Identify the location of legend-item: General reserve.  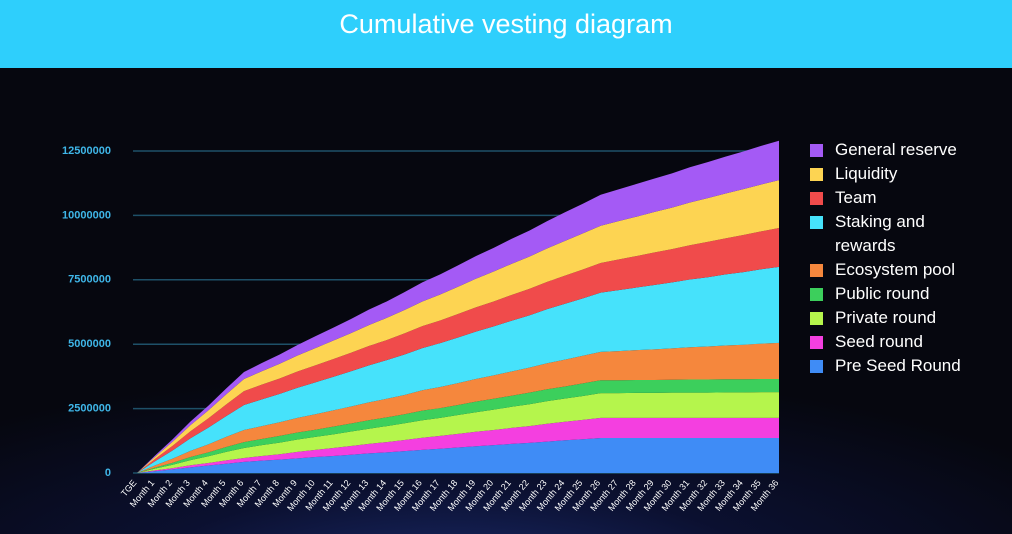
(897, 150).